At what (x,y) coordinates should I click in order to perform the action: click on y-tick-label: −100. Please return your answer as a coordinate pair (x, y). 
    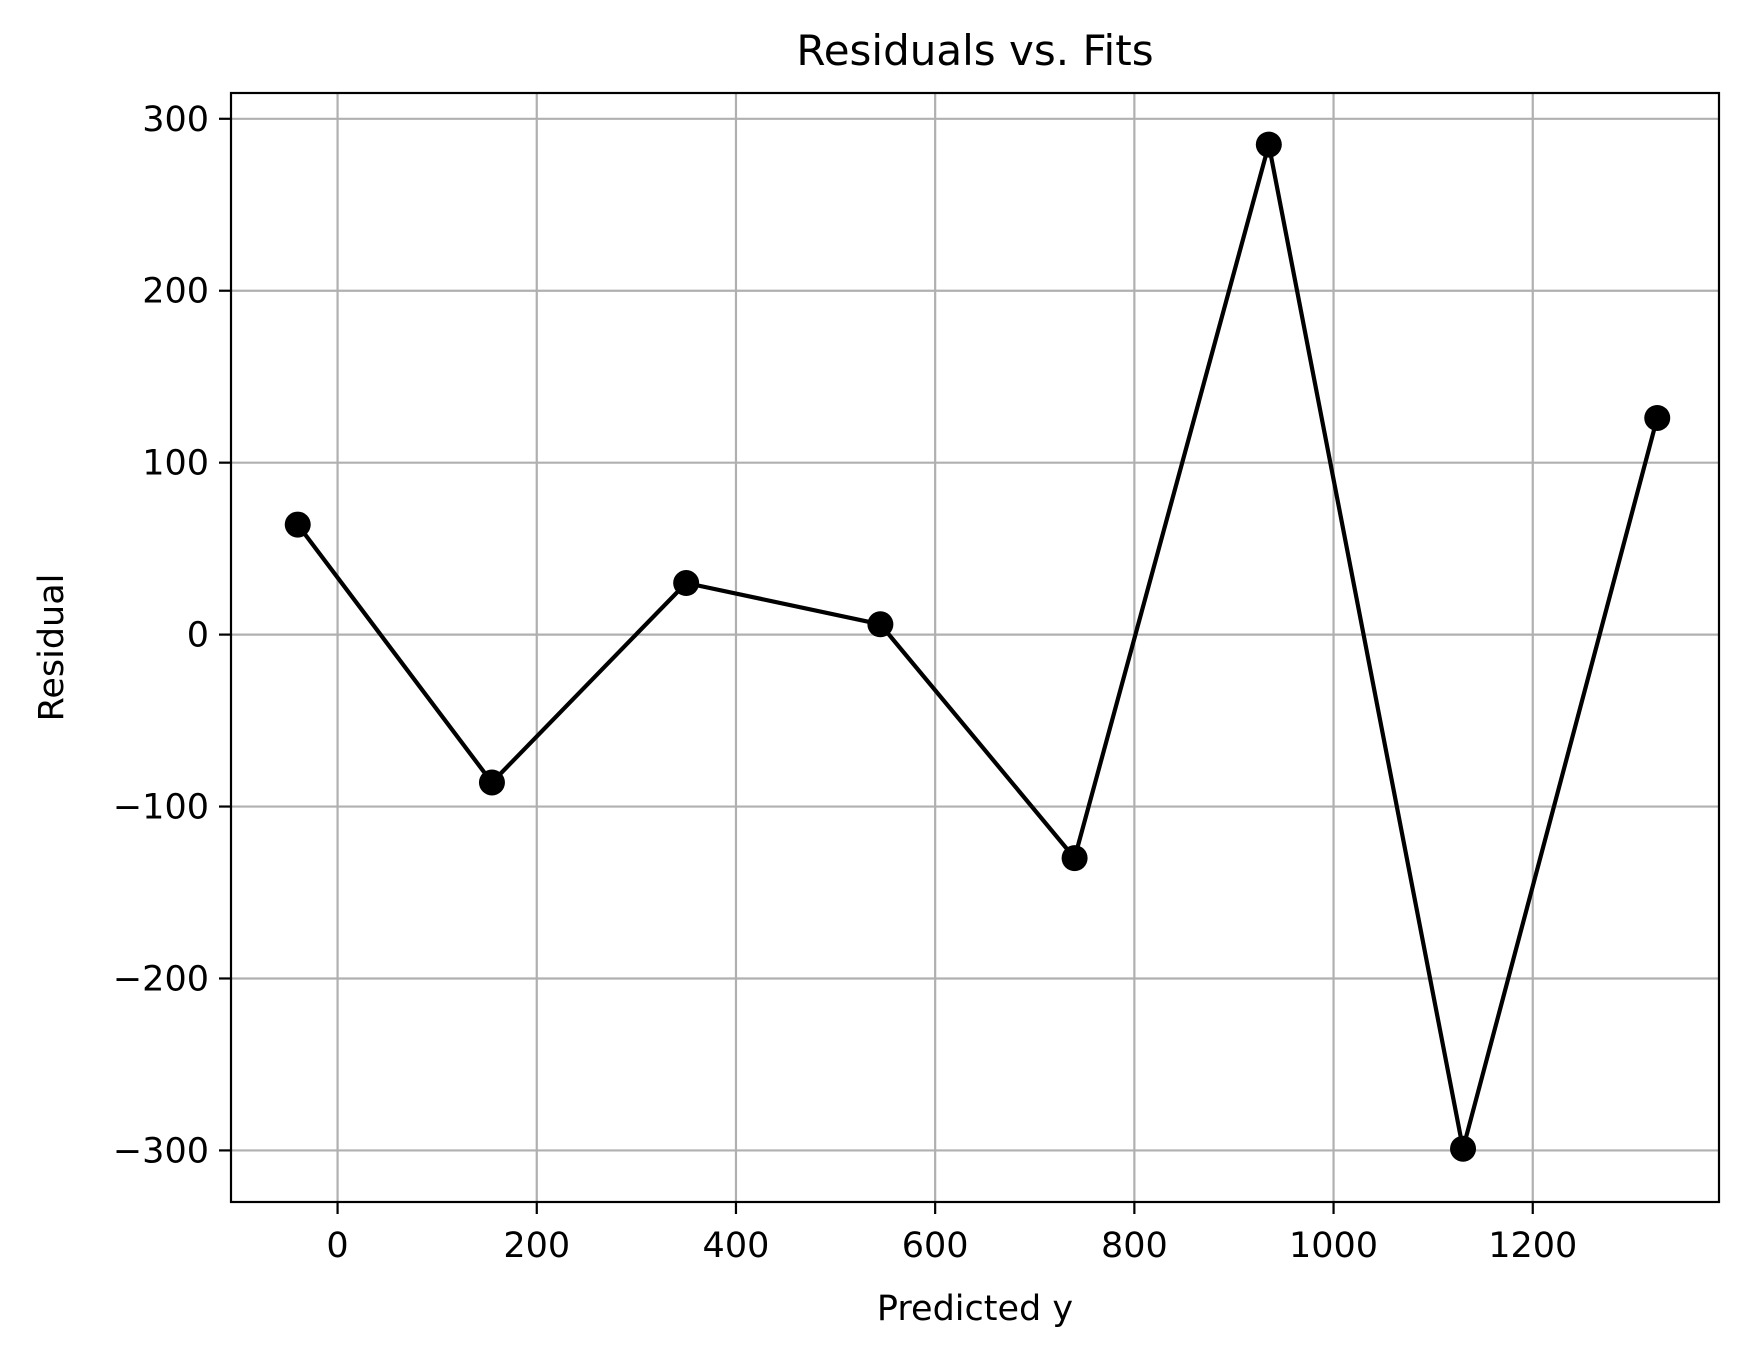
    Looking at the image, I should click on (161, 808).